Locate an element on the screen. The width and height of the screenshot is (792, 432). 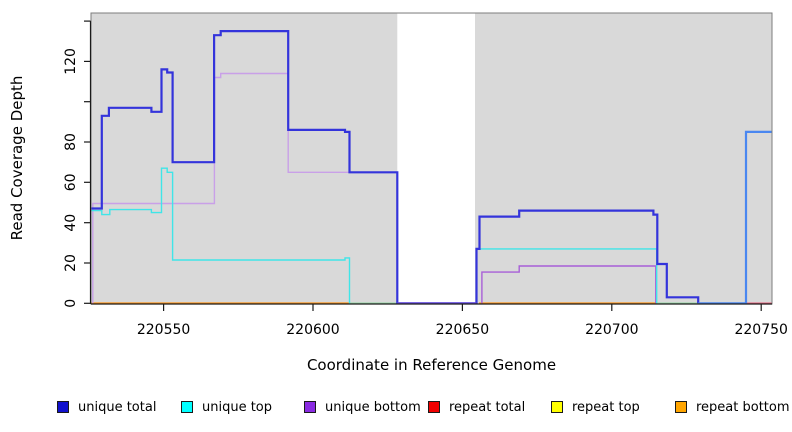
x-tick-label: 220550 is located at coordinates (163, 330).